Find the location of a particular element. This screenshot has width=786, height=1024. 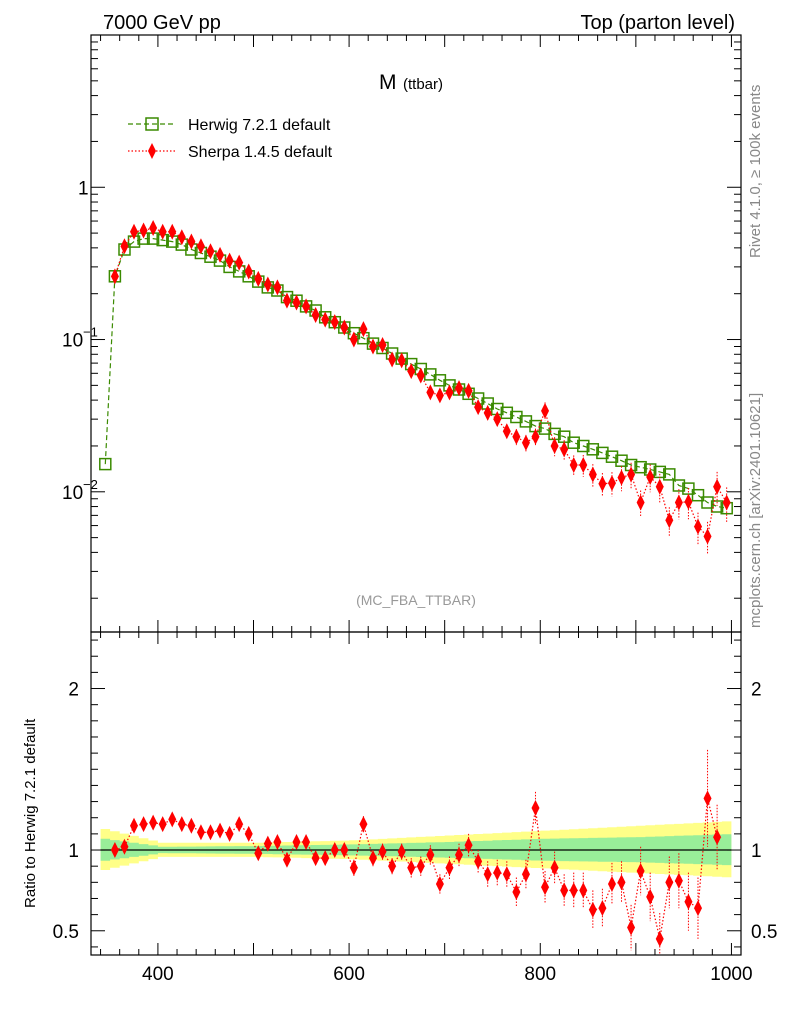

x-tick-label: 800 is located at coordinates (540, 974).